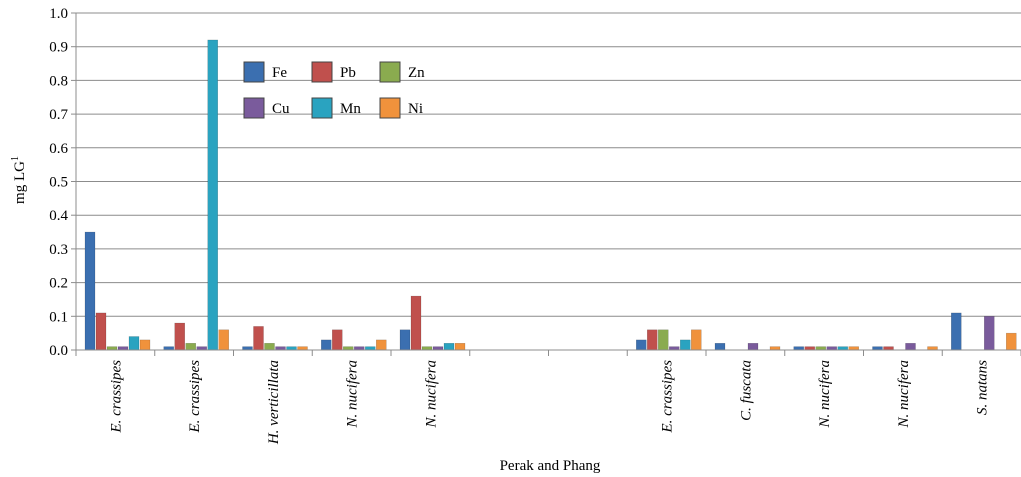 Image resolution: width=1021 pixels, height=477 pixels. What do you see at coordinates (334, 90) in the screenshot?
I see `legend: Fe Pb Zn Cu Mn Ni` at bounding box center [334, 90].